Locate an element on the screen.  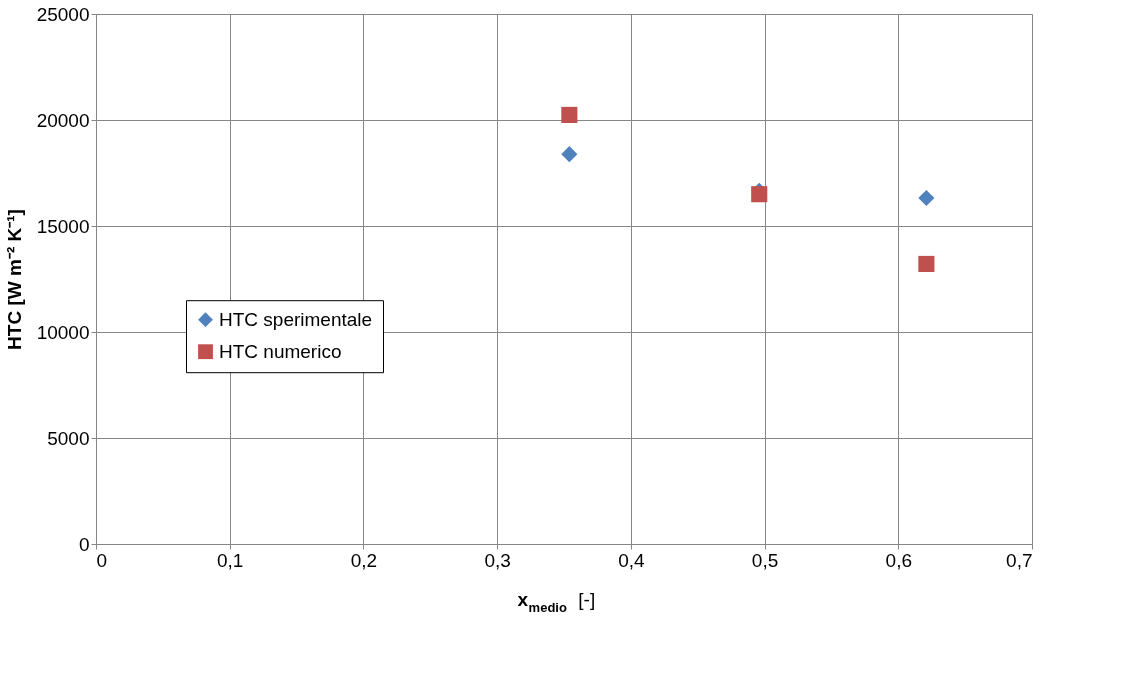
y-axis-title: HTC [W m⁻² K⁻¹] is located at coordinates (14, 279).